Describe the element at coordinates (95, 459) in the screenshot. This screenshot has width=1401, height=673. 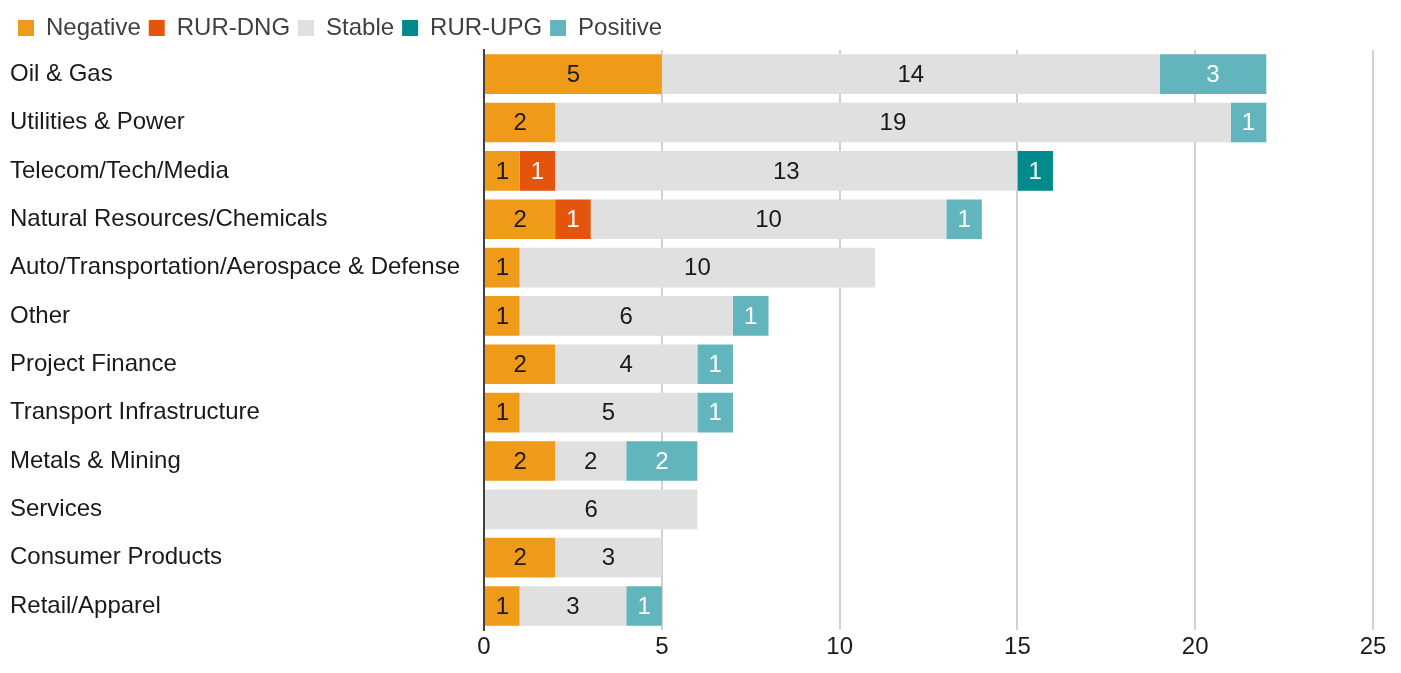
I see `y-tick-label: Metals & Mining` at that location.